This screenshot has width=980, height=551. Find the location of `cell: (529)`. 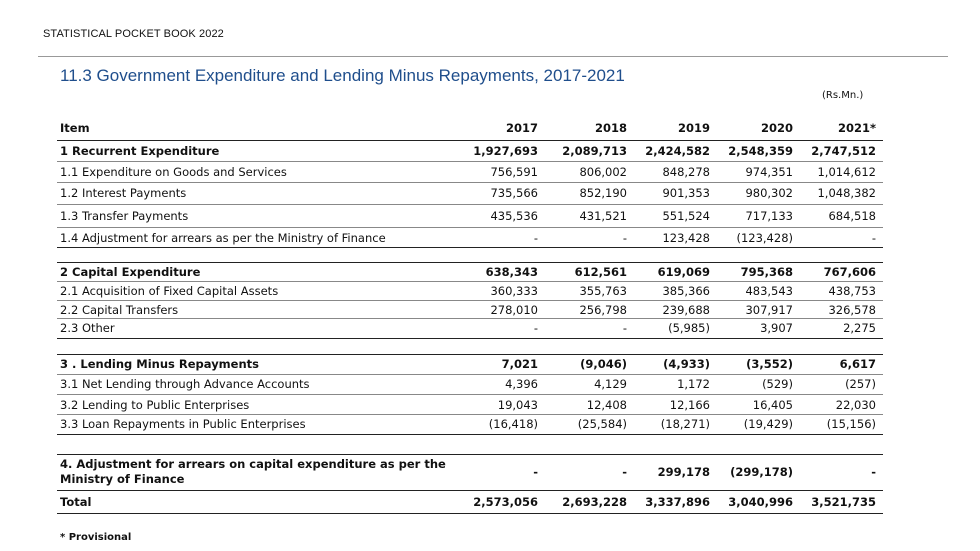

cell: (529) is located at coordinates (777, 384).